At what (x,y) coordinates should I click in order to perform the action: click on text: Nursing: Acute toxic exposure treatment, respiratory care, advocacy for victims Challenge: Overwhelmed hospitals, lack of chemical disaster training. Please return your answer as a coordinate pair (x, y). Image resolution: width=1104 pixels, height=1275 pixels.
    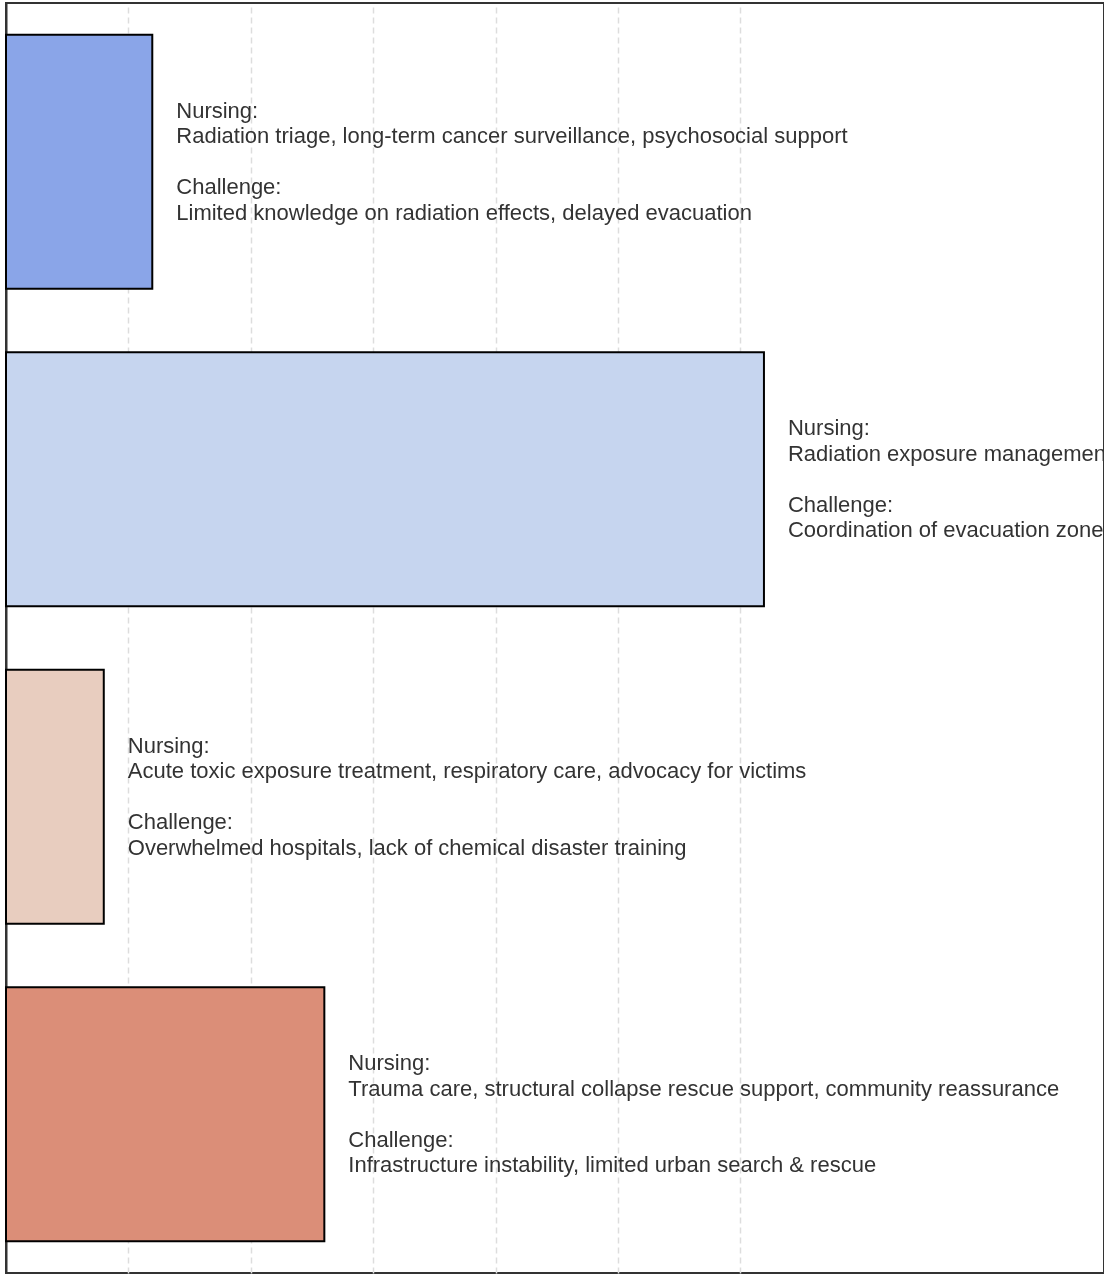
    Looking at the image, I should click on (467, 796).